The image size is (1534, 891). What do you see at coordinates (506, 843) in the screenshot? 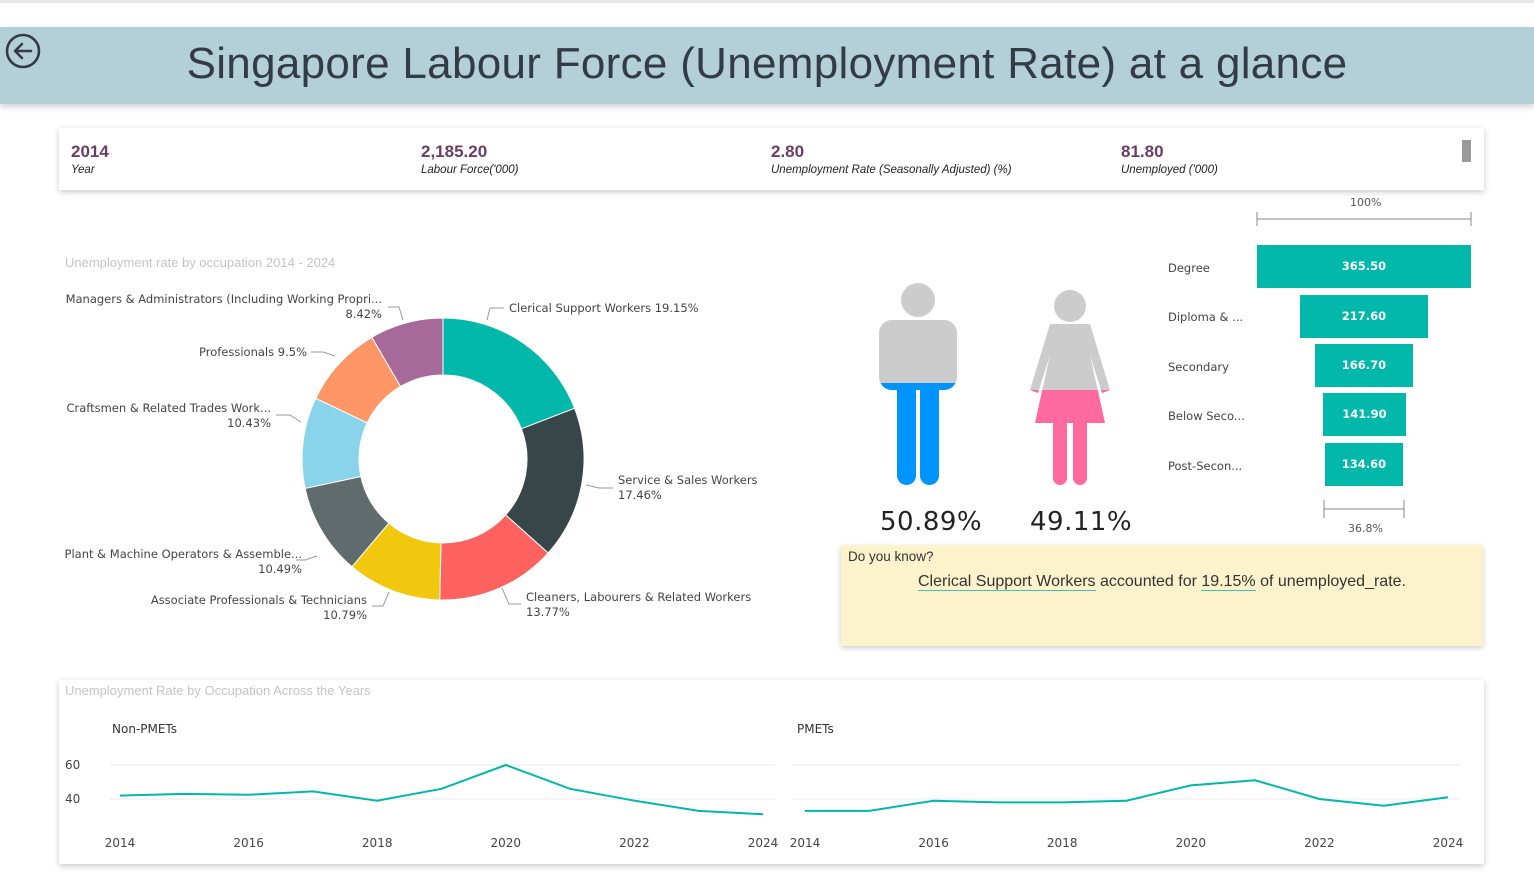
I see `nonpmets-x-tick: 2020` at bounding box center [506, 843].